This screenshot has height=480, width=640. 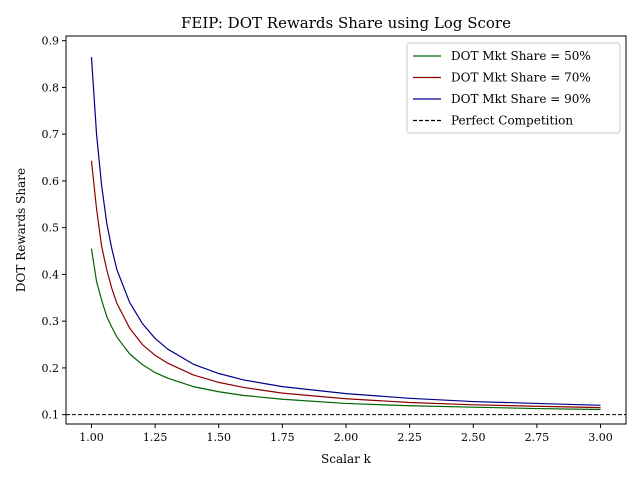 I want to click on x-tick-label: 1.00, so click(x=91, y=437).